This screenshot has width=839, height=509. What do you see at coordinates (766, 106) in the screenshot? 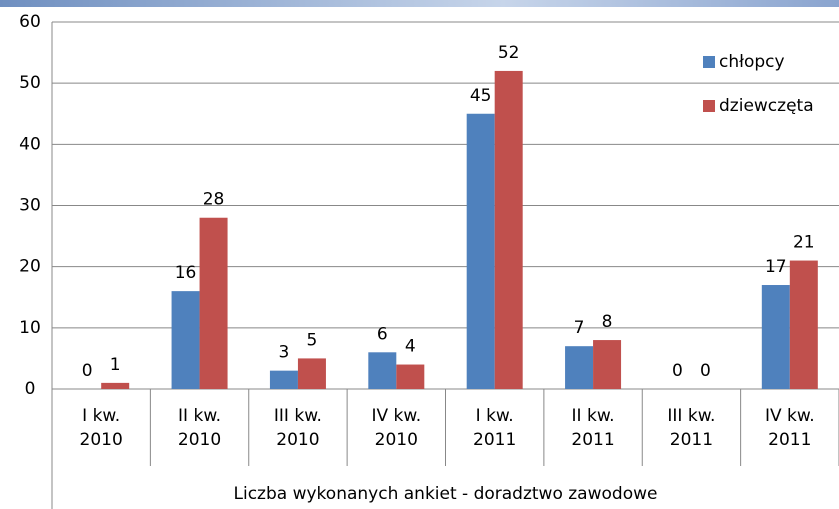
I see `legend-label: dziewczęta` at bounding box center [766, 106].